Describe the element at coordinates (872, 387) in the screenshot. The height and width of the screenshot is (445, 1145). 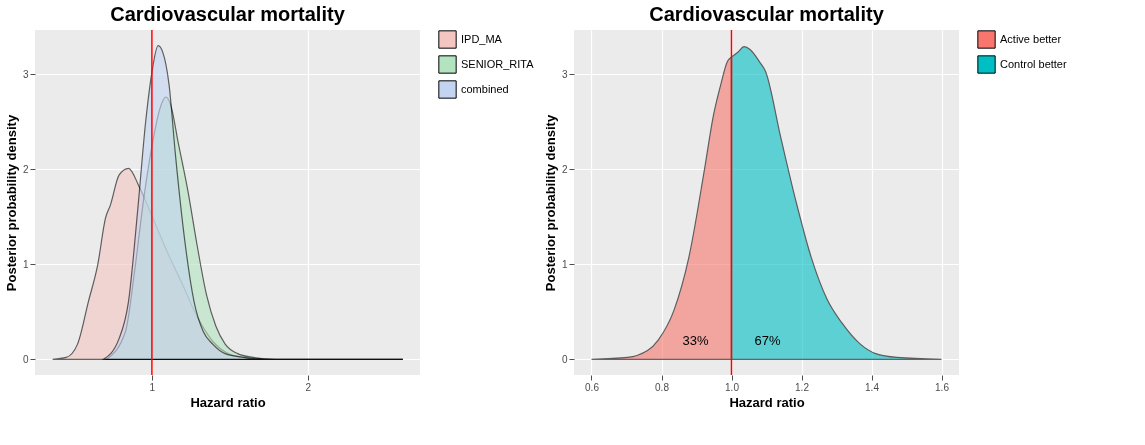
I see `x-tick-label: 1.4` at that location.